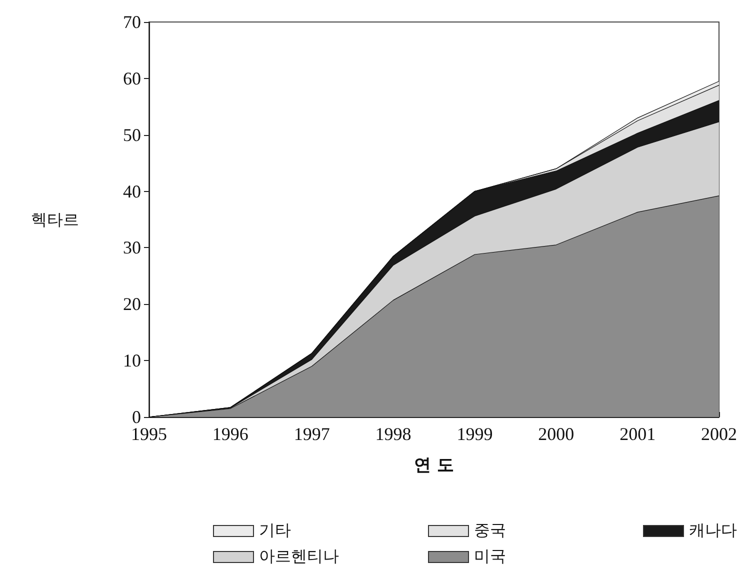 Image resolution: width=752 pixels, height=575 pixels. I want to click on x-tick-label: 2002, so click(719, 434).